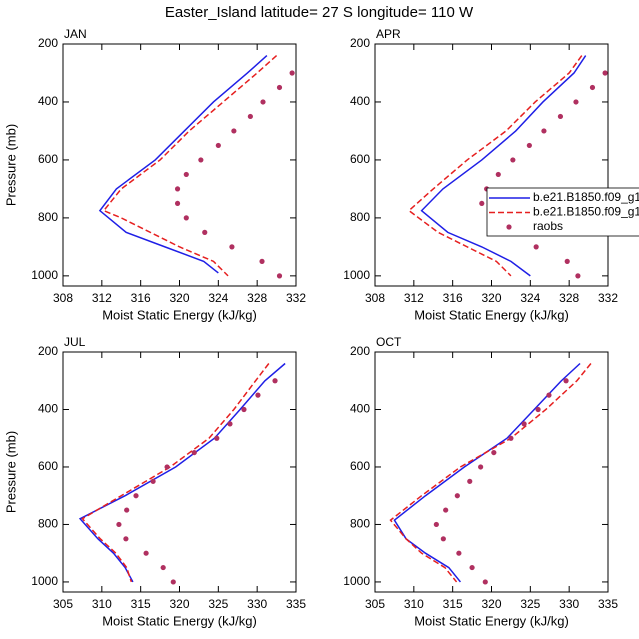 The height and width of the screenshot is (639, 639). Describe the element at coordinates (608, 604) in the screenshot. I see `x-tick-label: 335` at that location.